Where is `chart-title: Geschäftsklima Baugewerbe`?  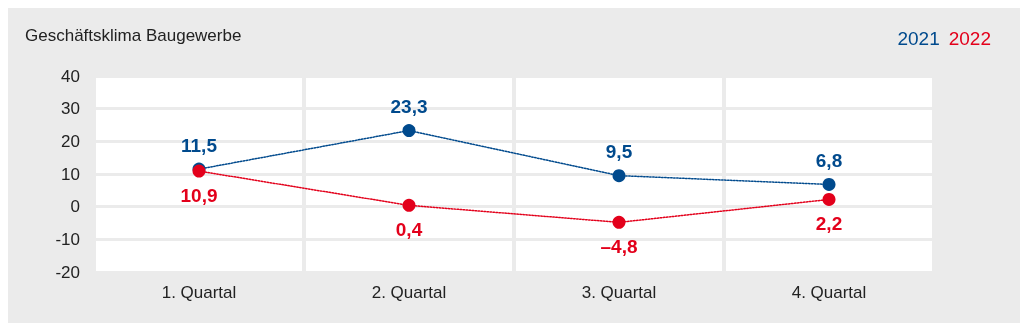 chart-title: Geschäftsklima Baugewerbe is located at coordinates (133, 35).